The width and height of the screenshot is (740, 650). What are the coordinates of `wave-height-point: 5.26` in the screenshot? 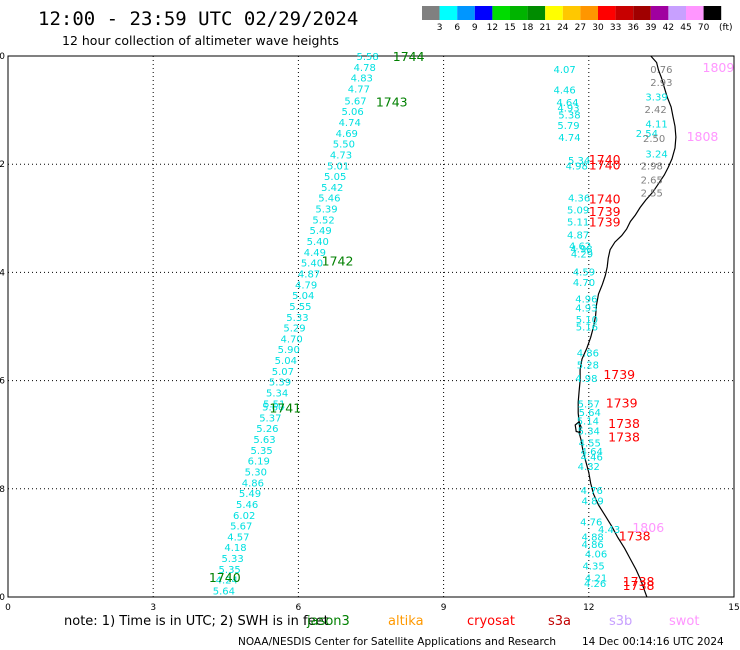 It's located at (267, 429).